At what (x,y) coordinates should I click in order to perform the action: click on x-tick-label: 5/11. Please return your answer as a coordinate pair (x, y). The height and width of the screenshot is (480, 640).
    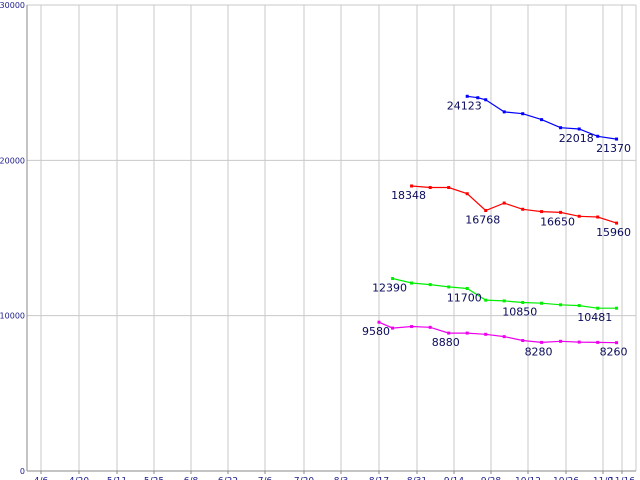
    Looking at the image, I should click on (117, 478).